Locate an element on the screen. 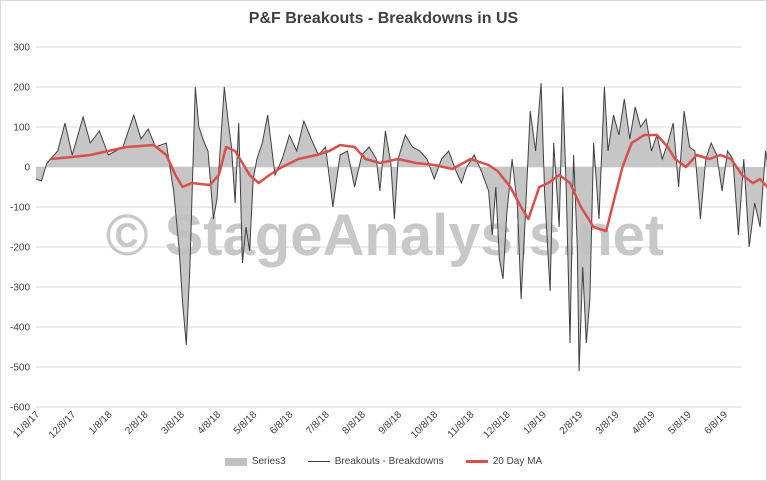 This screenshot has width=767, height=481. x-tick-label: 7/8/18 is located at coordinates (318, 423).